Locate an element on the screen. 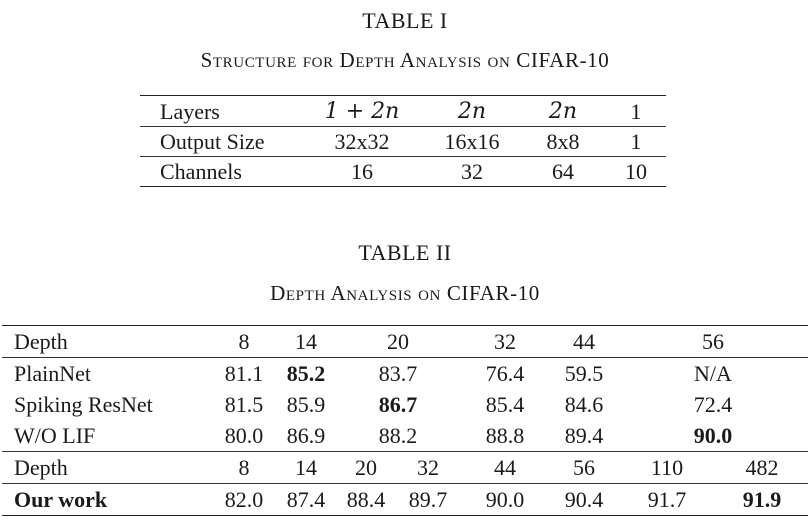  cell: 72.4 is located at coordinates (713, 404).